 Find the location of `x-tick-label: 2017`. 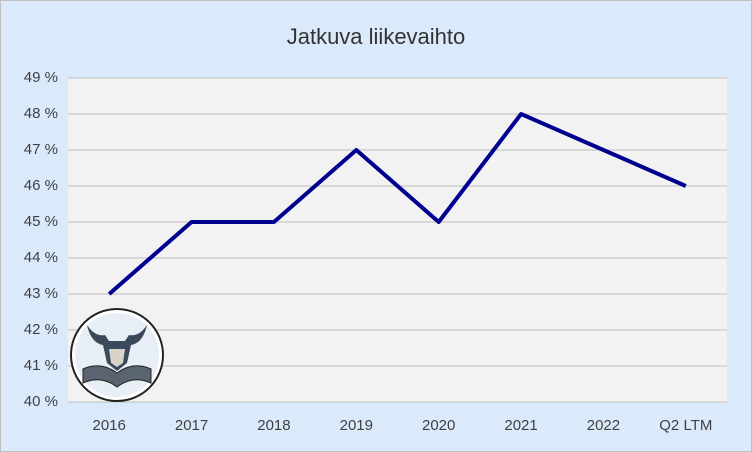

x-tick-label: 2017 is located at coordinates (191, 425).